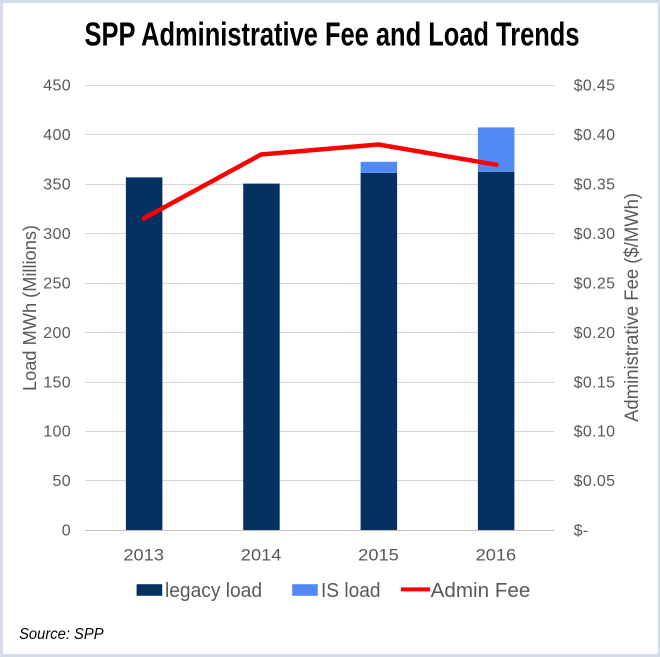  What do you see at coordinates (57, 333) in the screenshot?
I see `svg-text: 200` at bounding box center [57, 333].